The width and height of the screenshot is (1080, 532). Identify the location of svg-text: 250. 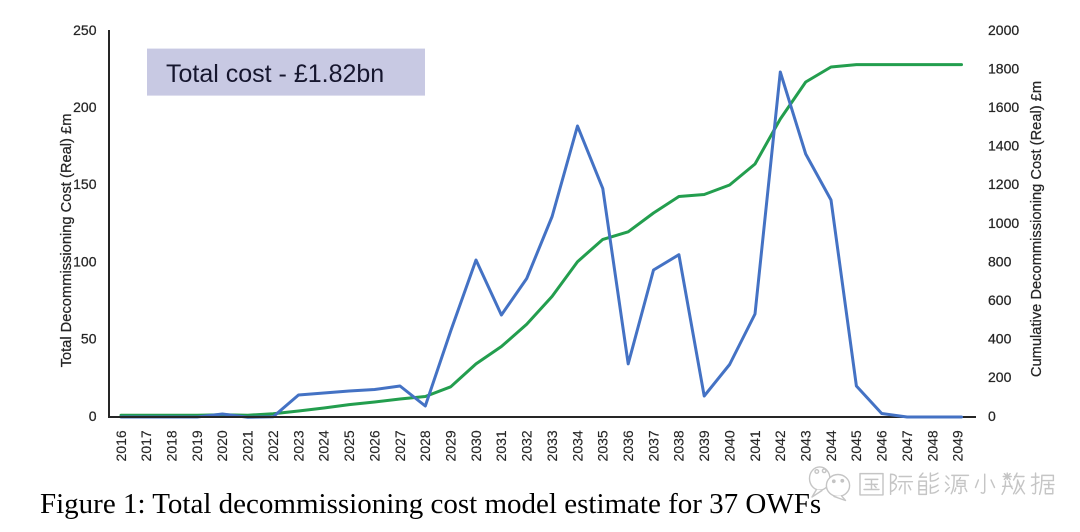
(85, 30).